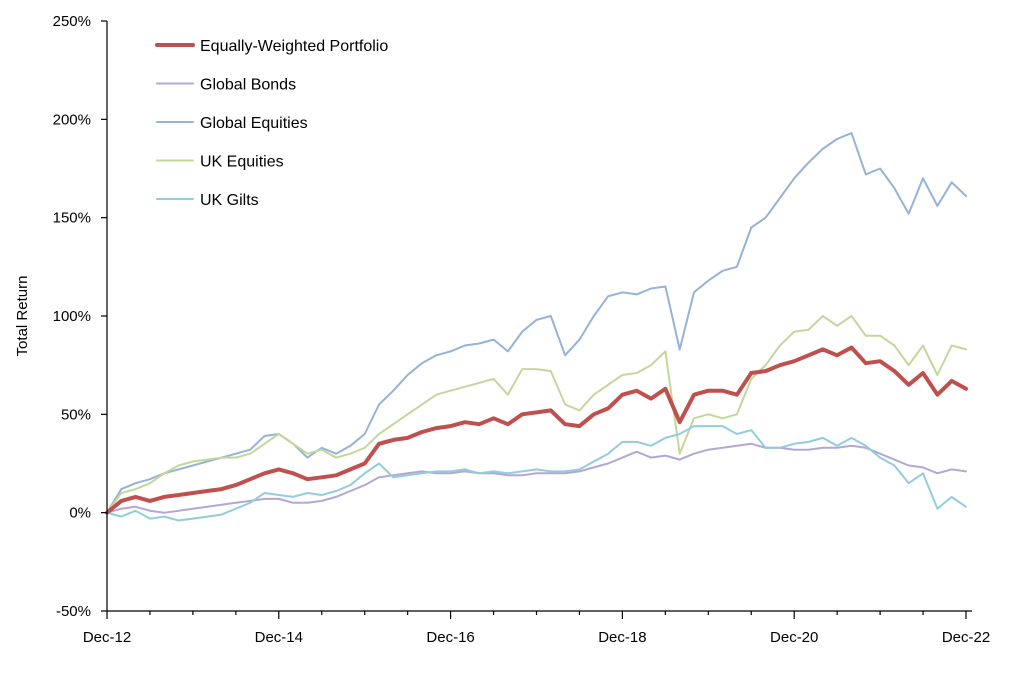  I want to click on x-axis-ticks: Dec-12 Dec-14 Dec-16 Dec-18 Dec-20 Dec-22, so click(536, 628).